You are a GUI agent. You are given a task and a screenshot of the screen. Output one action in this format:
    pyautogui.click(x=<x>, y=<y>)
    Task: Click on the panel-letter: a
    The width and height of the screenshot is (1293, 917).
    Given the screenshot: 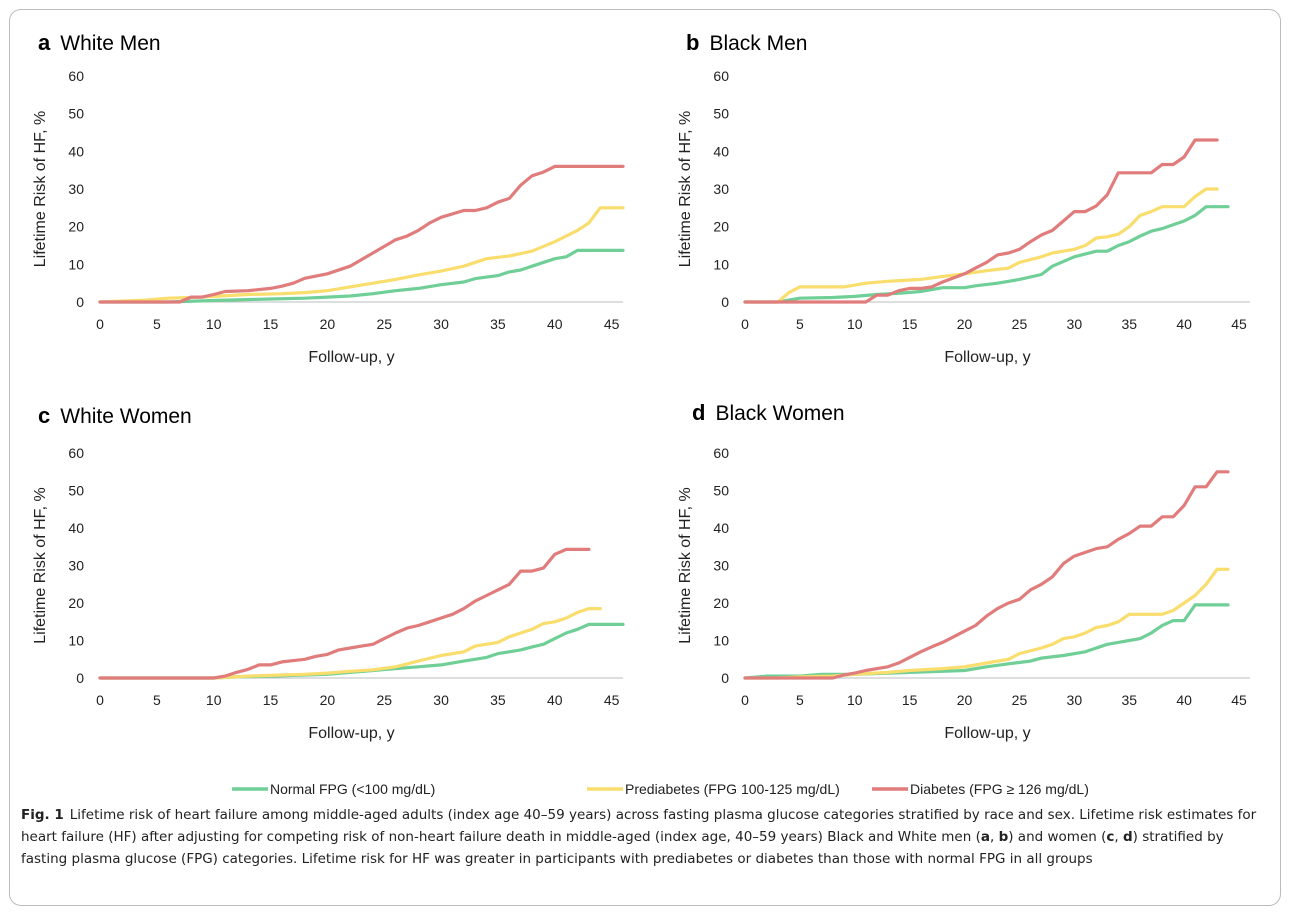 What is the action you would take?
    pyautogui.click(x=44, y=42)
    